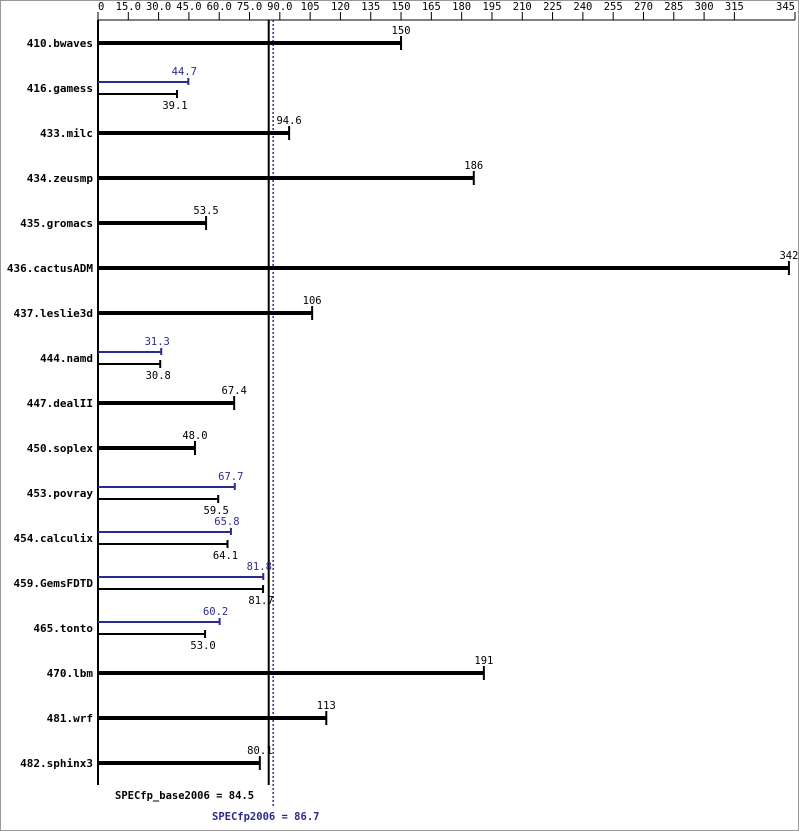  I want to click on value-label: 59.5, so click(216, 511).